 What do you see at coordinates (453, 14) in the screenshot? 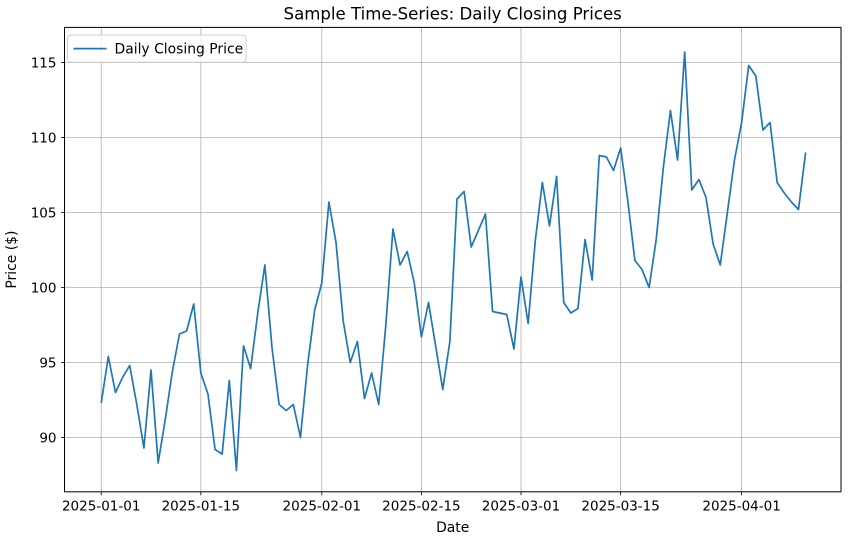
I see `chart-title: Sample Time-Series: Daily Closing Prices` at bounding box center [453, 14].